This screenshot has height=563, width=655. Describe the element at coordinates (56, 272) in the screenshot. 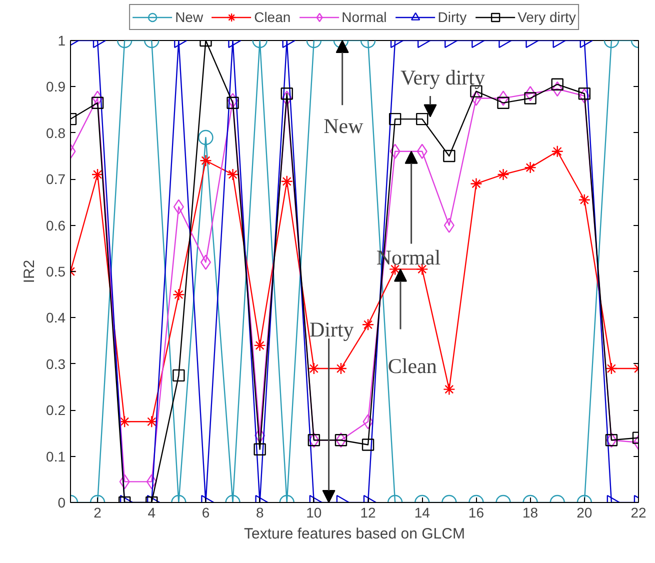

I see `y-tick-label: 0.5` at that location.